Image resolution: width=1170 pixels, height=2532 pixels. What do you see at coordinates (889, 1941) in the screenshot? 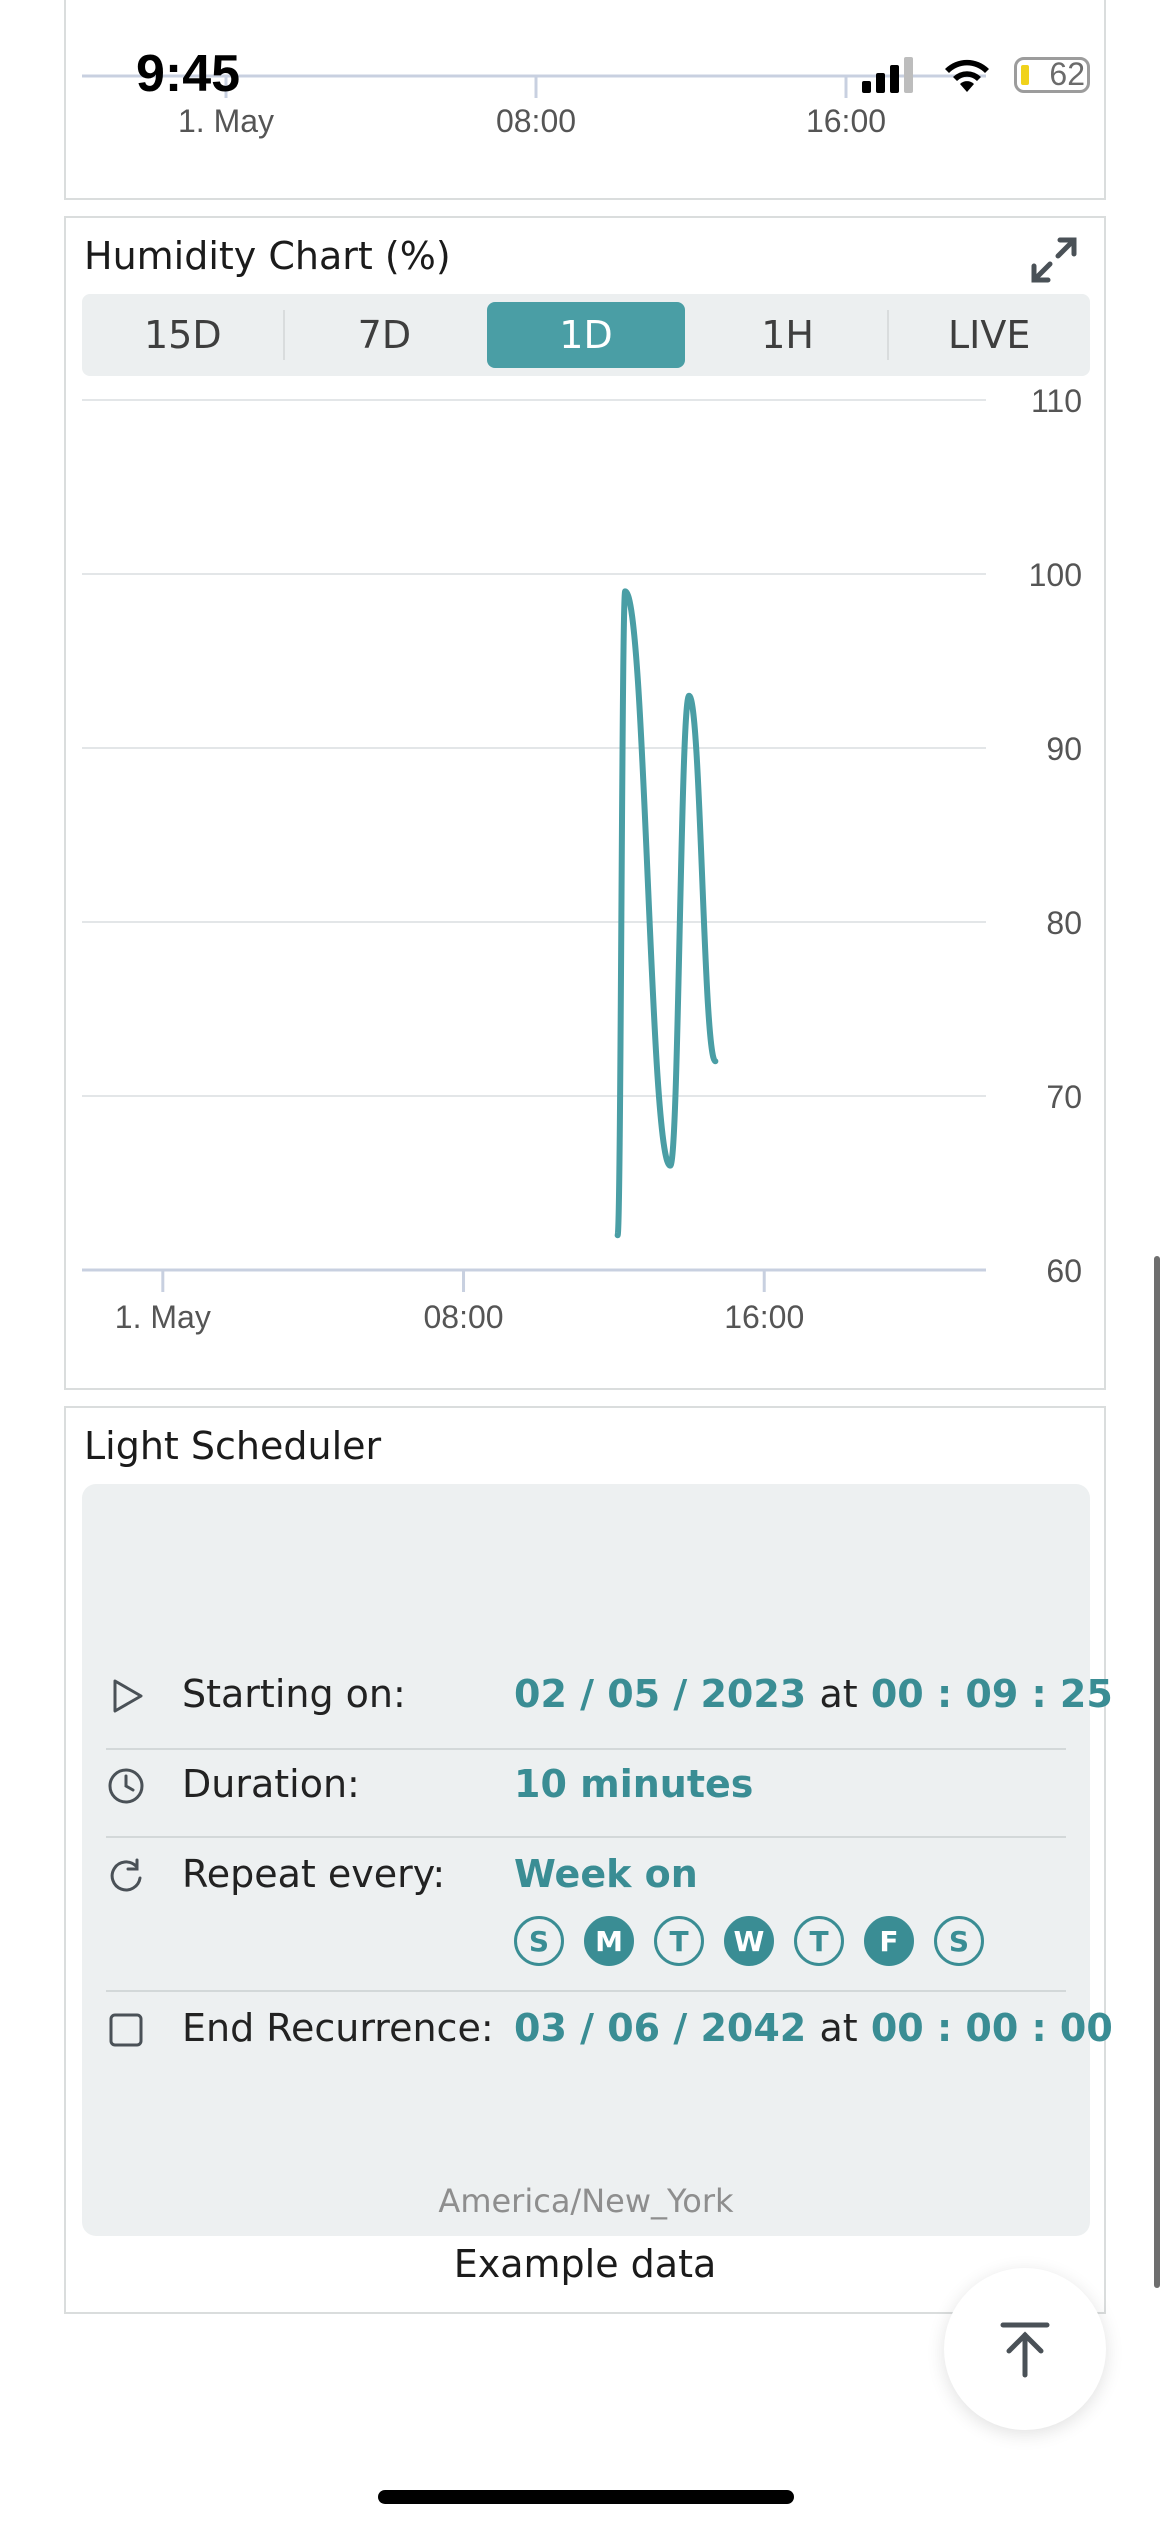
I see `day-toggle-friday: F` at bounding box center [889, 1941].